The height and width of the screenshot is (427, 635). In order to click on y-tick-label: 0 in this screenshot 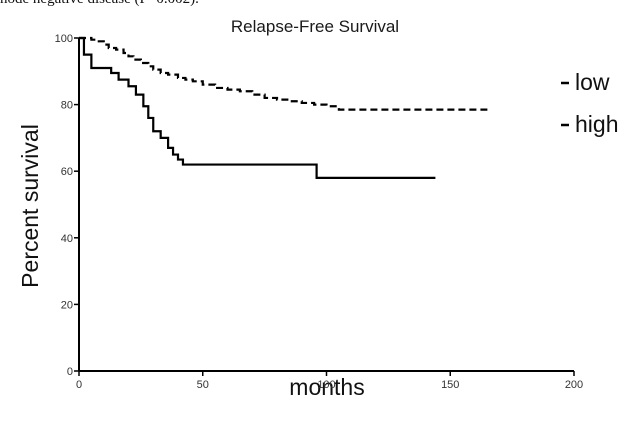, I will do `click(70, 372)`.